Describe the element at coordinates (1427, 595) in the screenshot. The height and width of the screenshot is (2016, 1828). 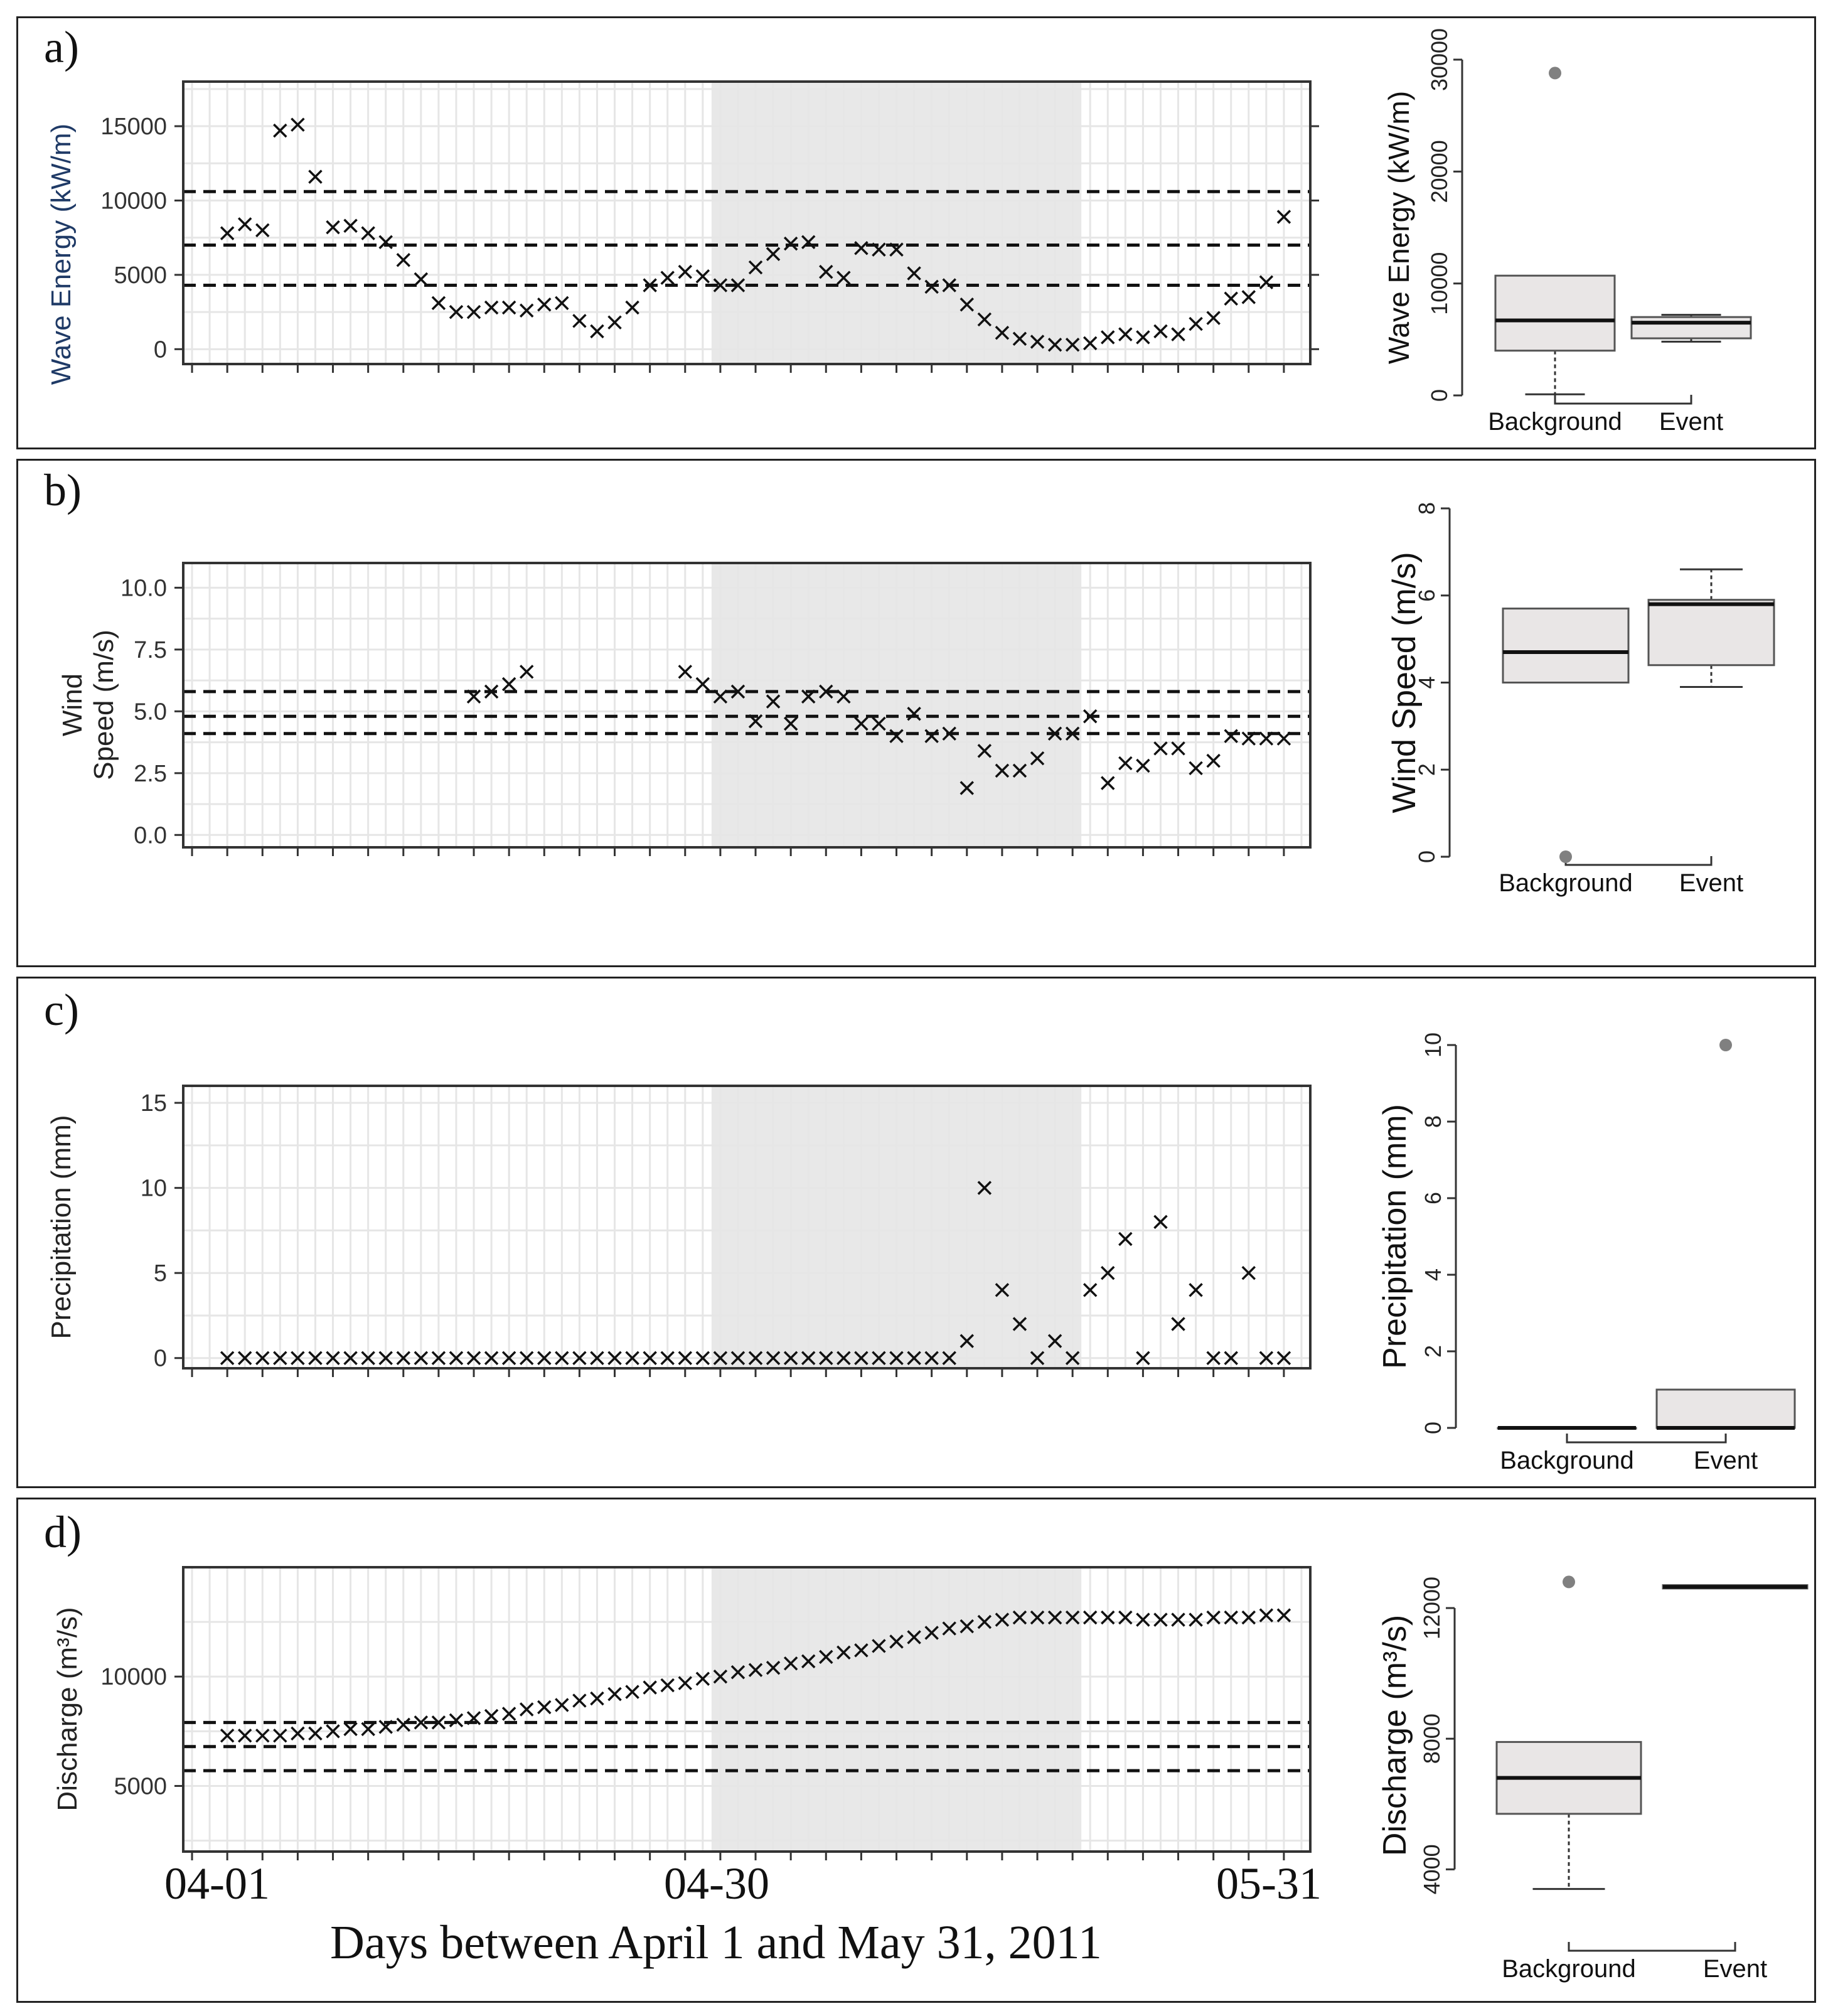
I see `wind-box-y-tick-label: 6` at that location.